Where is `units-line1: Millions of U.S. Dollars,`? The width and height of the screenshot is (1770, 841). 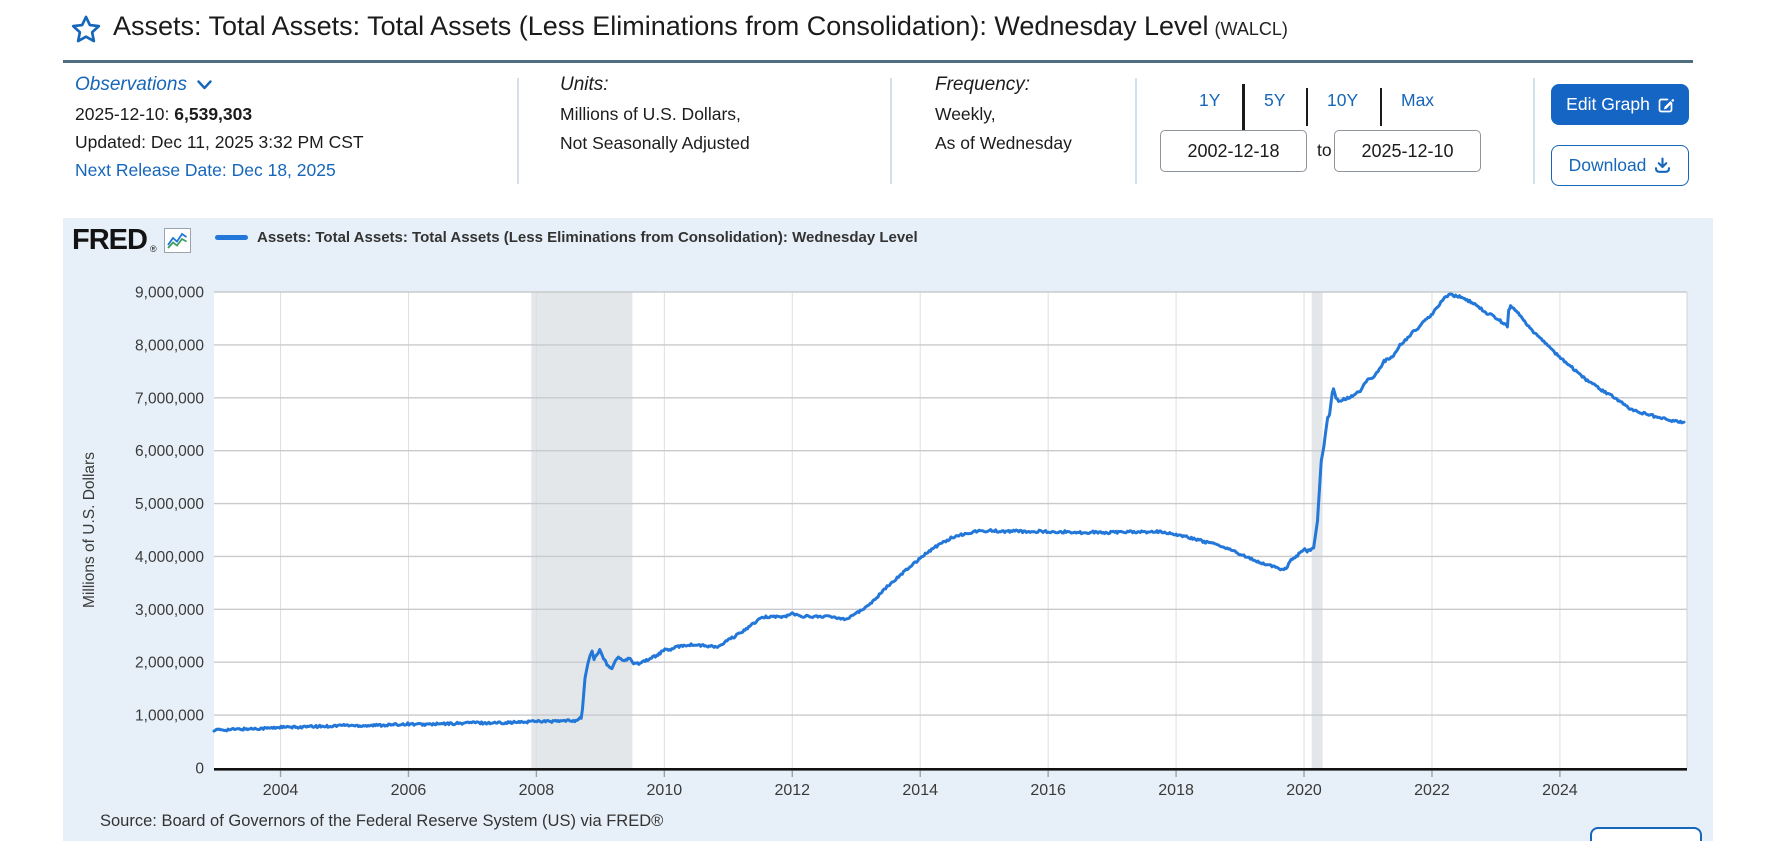
units-line1: Millions of U.S. Dollars, is located at coordinates (650, 114).